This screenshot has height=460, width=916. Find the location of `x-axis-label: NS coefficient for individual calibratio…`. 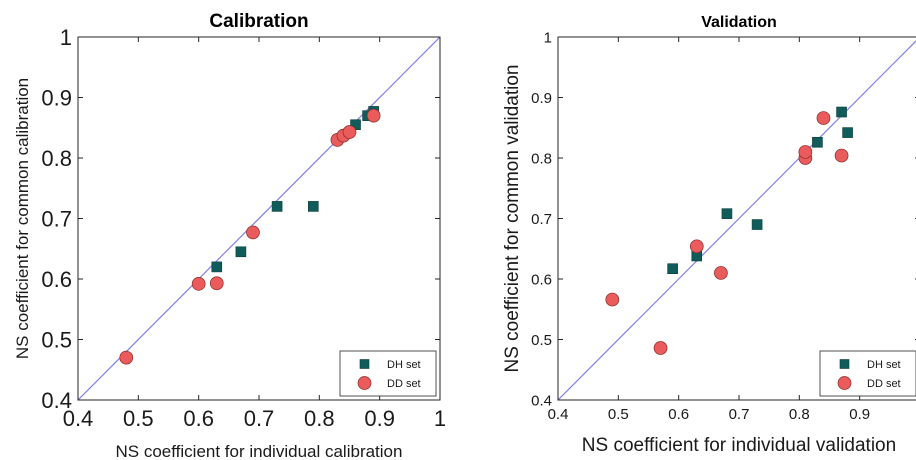

x-axis-label: NS coefficient for individual calibratio… is located at coordinates (259, 451).